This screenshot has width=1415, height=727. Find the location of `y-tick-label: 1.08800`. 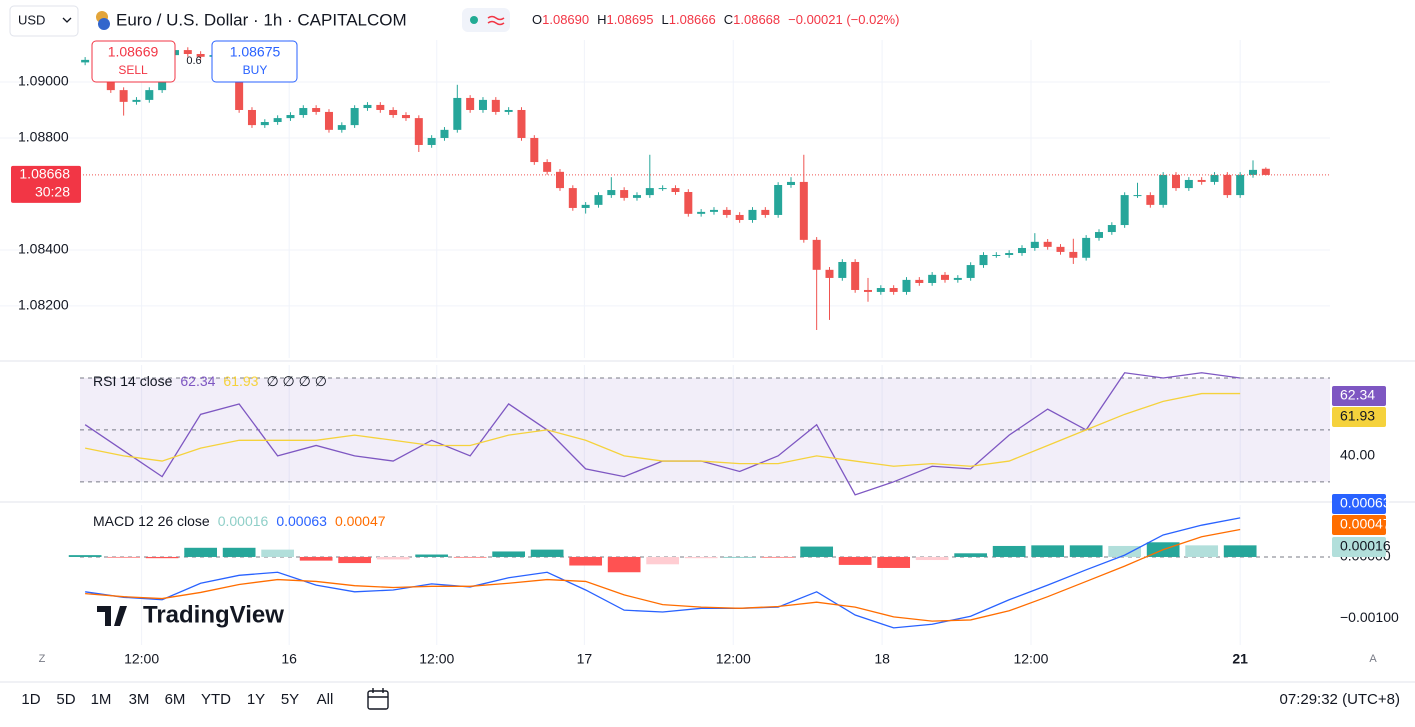

y-tick-label: 1.08800 is located at coordinates (43, 137).